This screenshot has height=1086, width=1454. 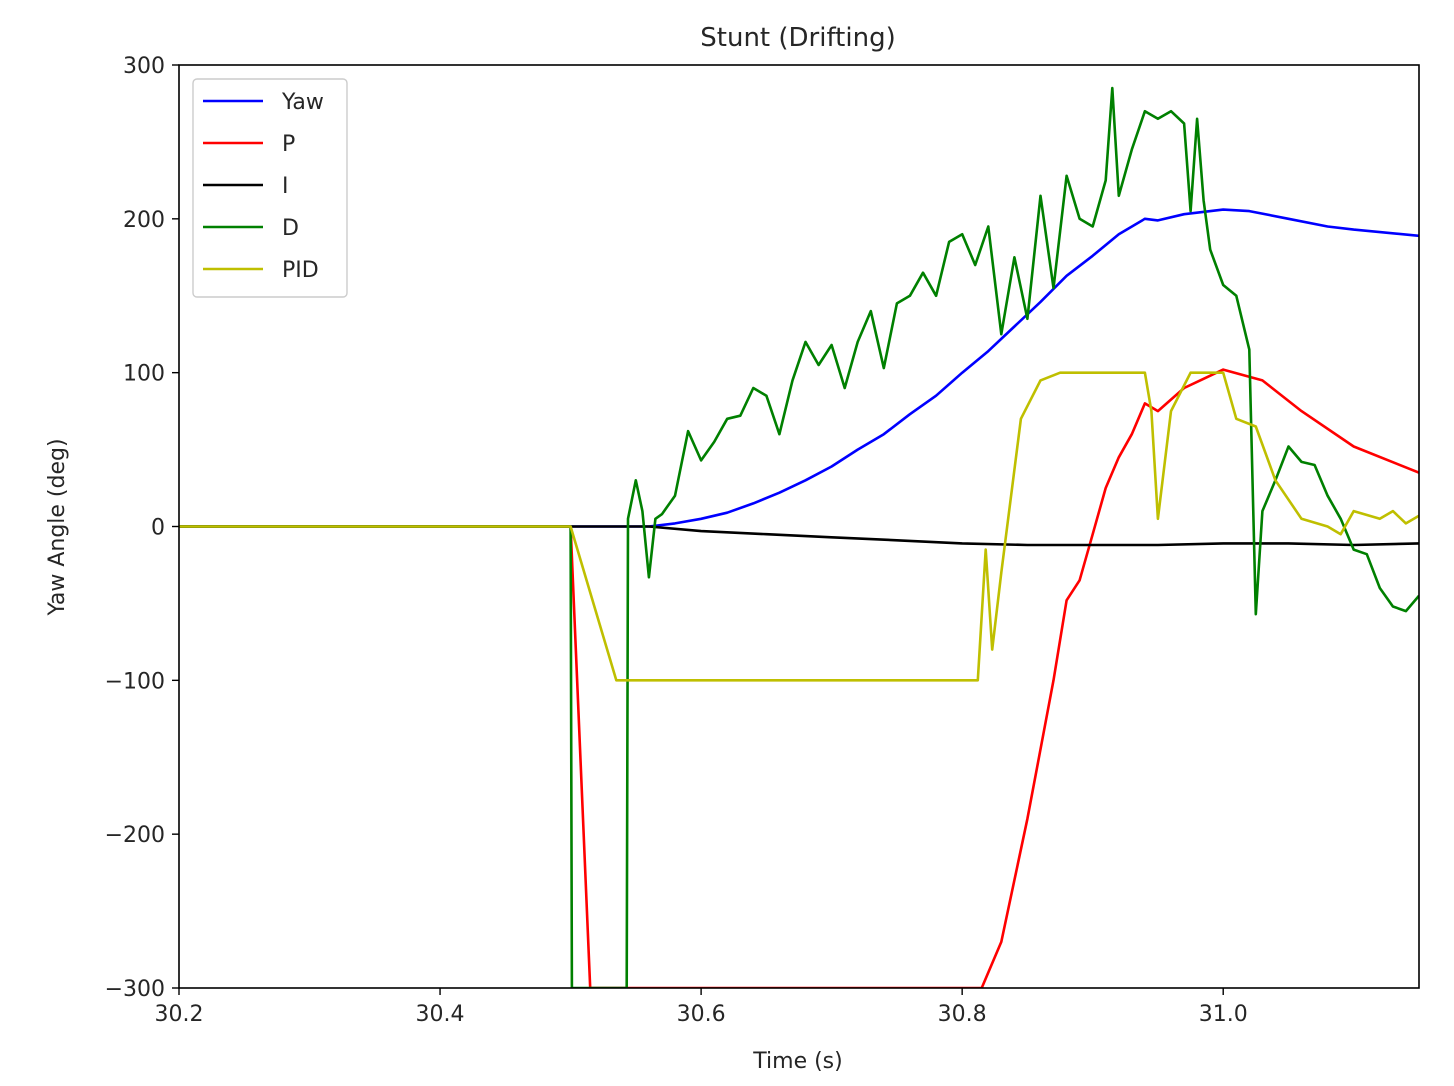 What do you see at coordinates (135, 989) in the screenshot?
I see `y-tick-label: −300` at bounding box center [135, 989].